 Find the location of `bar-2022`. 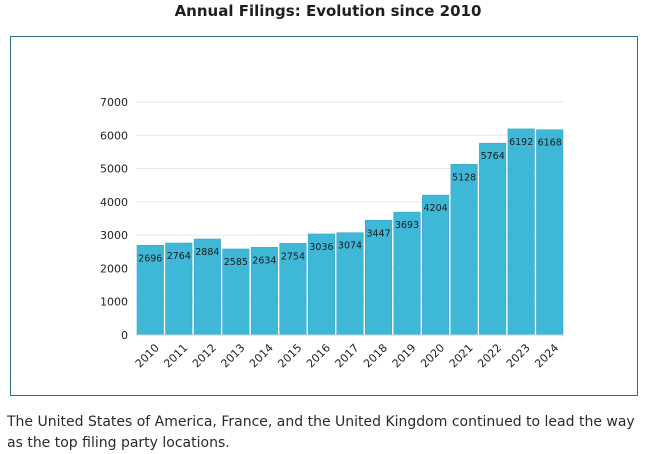

bar-2022 is located at coordinates (493, 239).